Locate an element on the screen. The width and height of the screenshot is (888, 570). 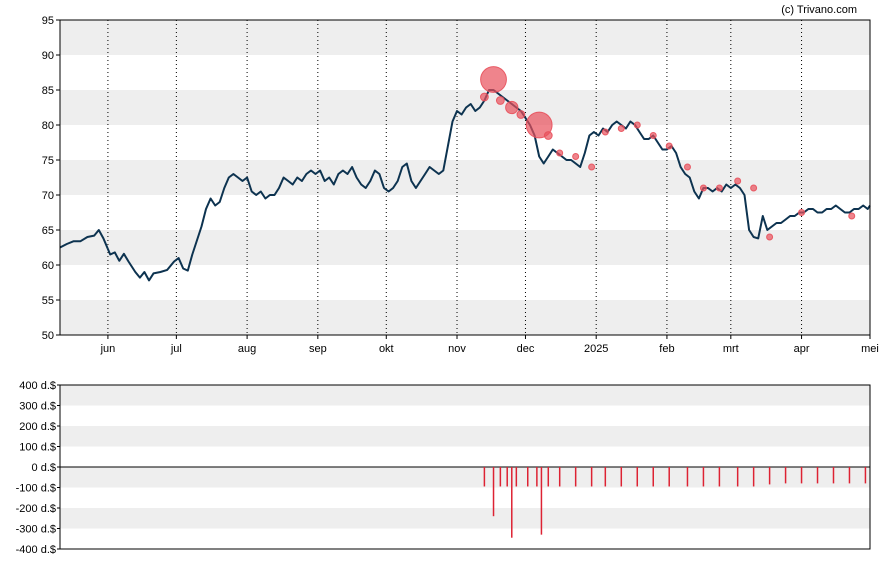
price-x-tick-label: mei is located at coordinates (870, 349).